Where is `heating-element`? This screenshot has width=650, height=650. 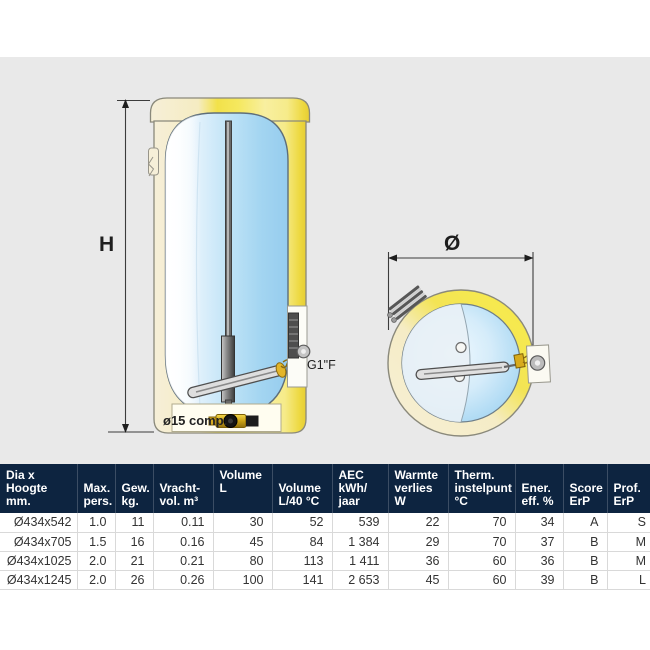 heating-element is located at coordinates (238, 379).